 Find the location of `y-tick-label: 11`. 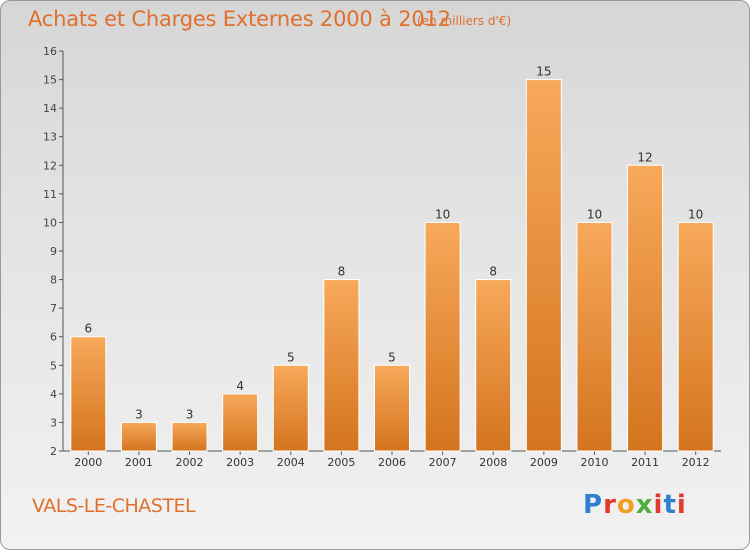

y-tick-label: 11 is located at coordinates (50, 194).